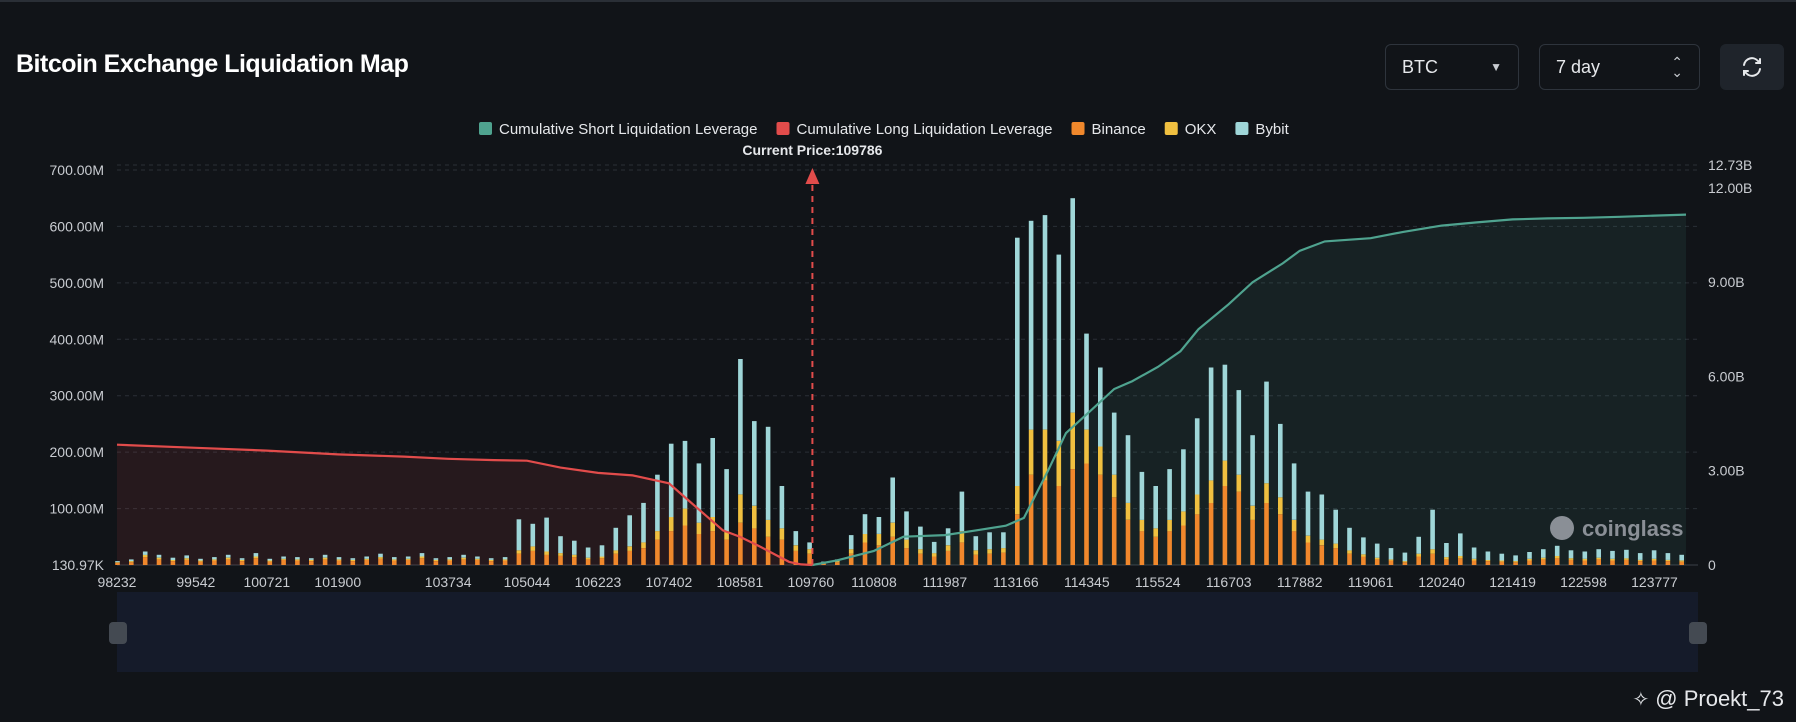 The image size is (1796, 722). I want to click on page-title: Bitcoin Exchange Liquidation Map, so click(212, 64).